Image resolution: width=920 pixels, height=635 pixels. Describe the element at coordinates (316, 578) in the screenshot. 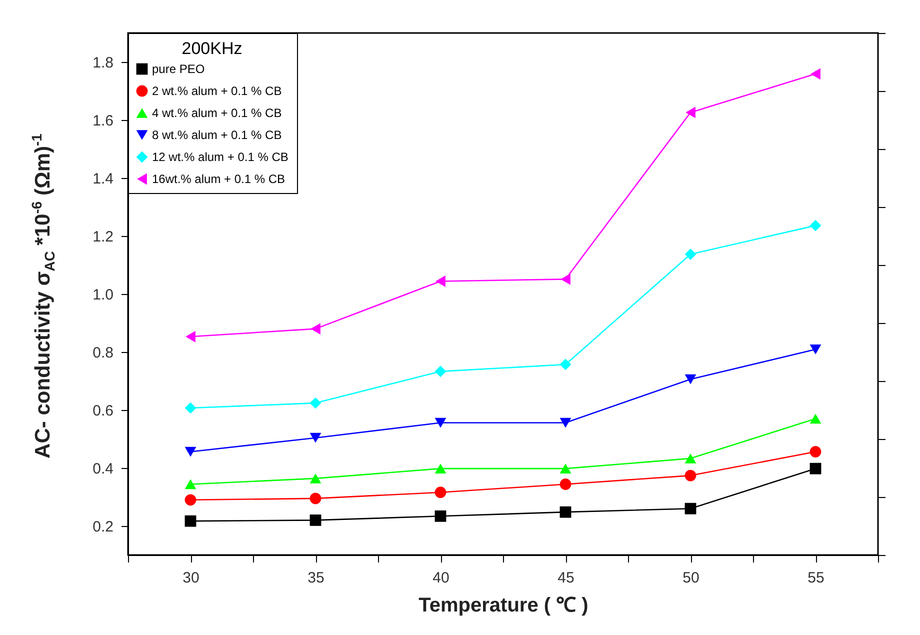

I see `x-tick-label: 35` at that location.